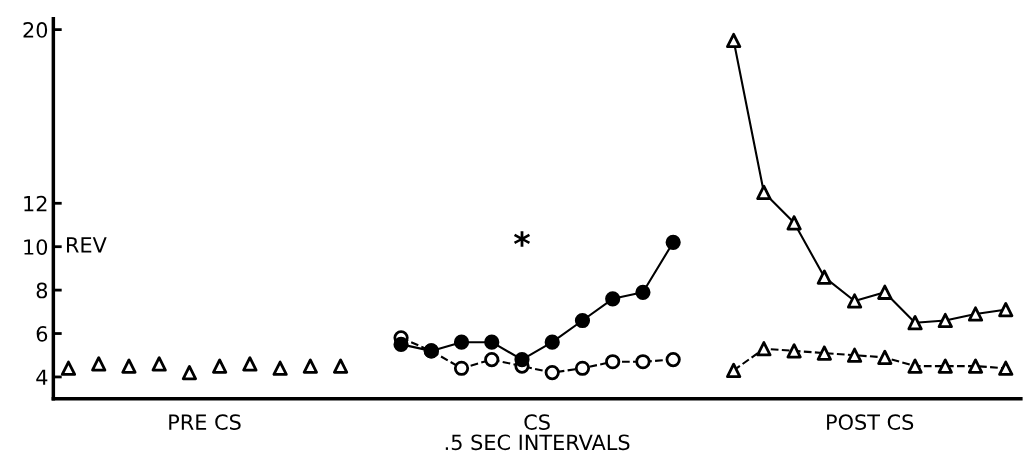 This screenshot has width=1026, height=469. What do you see at coordinates (522, 239) in the screenshot?
I see `annotation: *` at bounding box center [522, 239].